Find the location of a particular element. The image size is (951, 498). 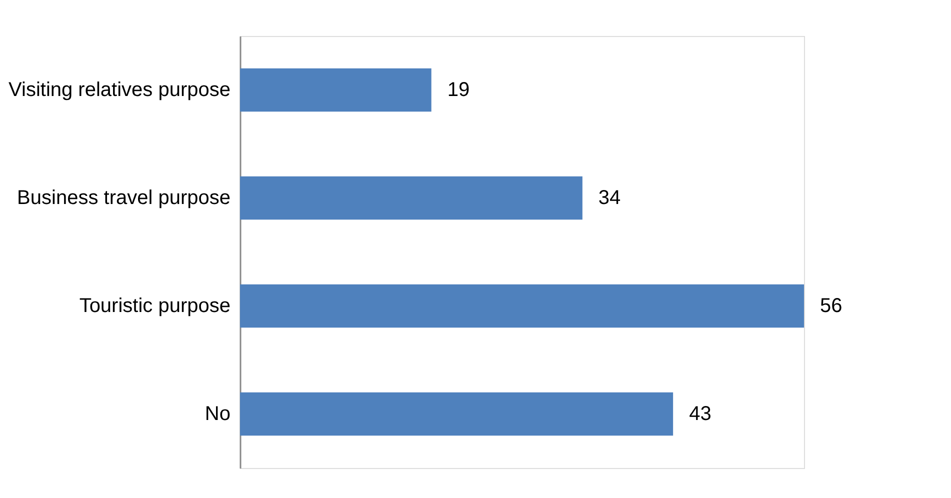

y-tick-label: Touristic purpose is located at coordinates (154, 306).